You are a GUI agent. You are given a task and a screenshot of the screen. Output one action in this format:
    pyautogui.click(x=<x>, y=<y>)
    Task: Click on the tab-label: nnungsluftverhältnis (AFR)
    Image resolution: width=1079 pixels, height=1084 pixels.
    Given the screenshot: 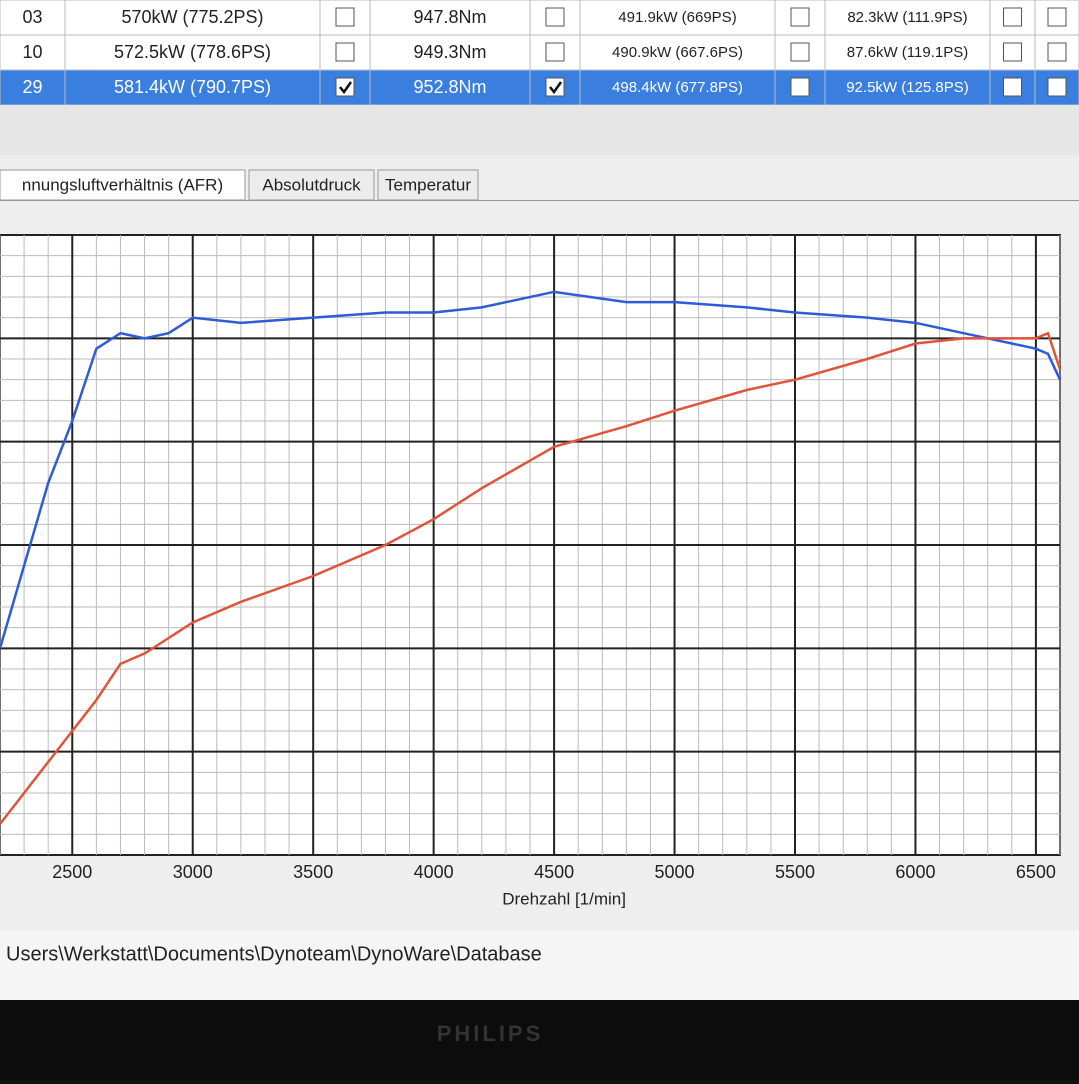 What is the action you would take?
    pyautogui.click(x=122, y=184)
    